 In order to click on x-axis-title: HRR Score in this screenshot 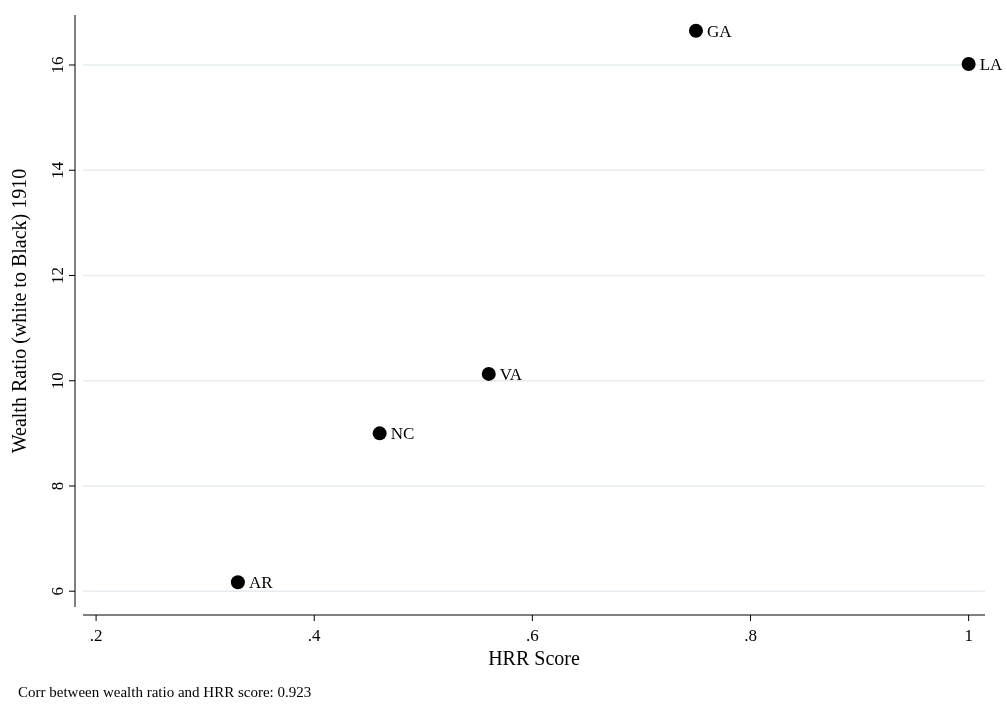, I will do `click(534, 658)`.